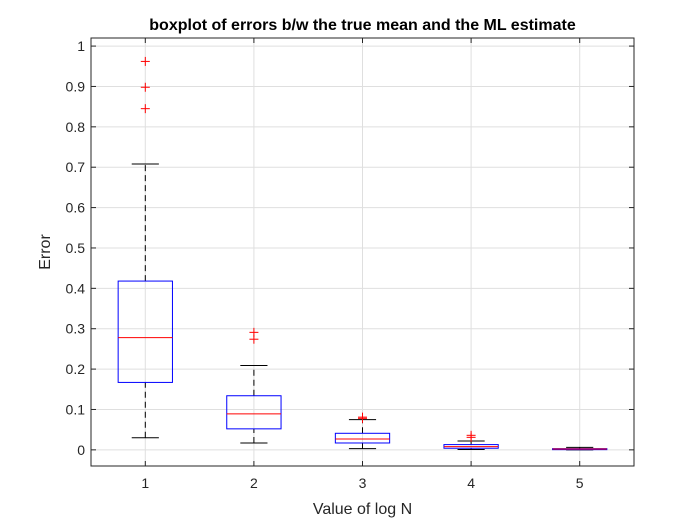 The image size is (700, 525). I want to click on y-axis-label: Error, so click(45, 252).